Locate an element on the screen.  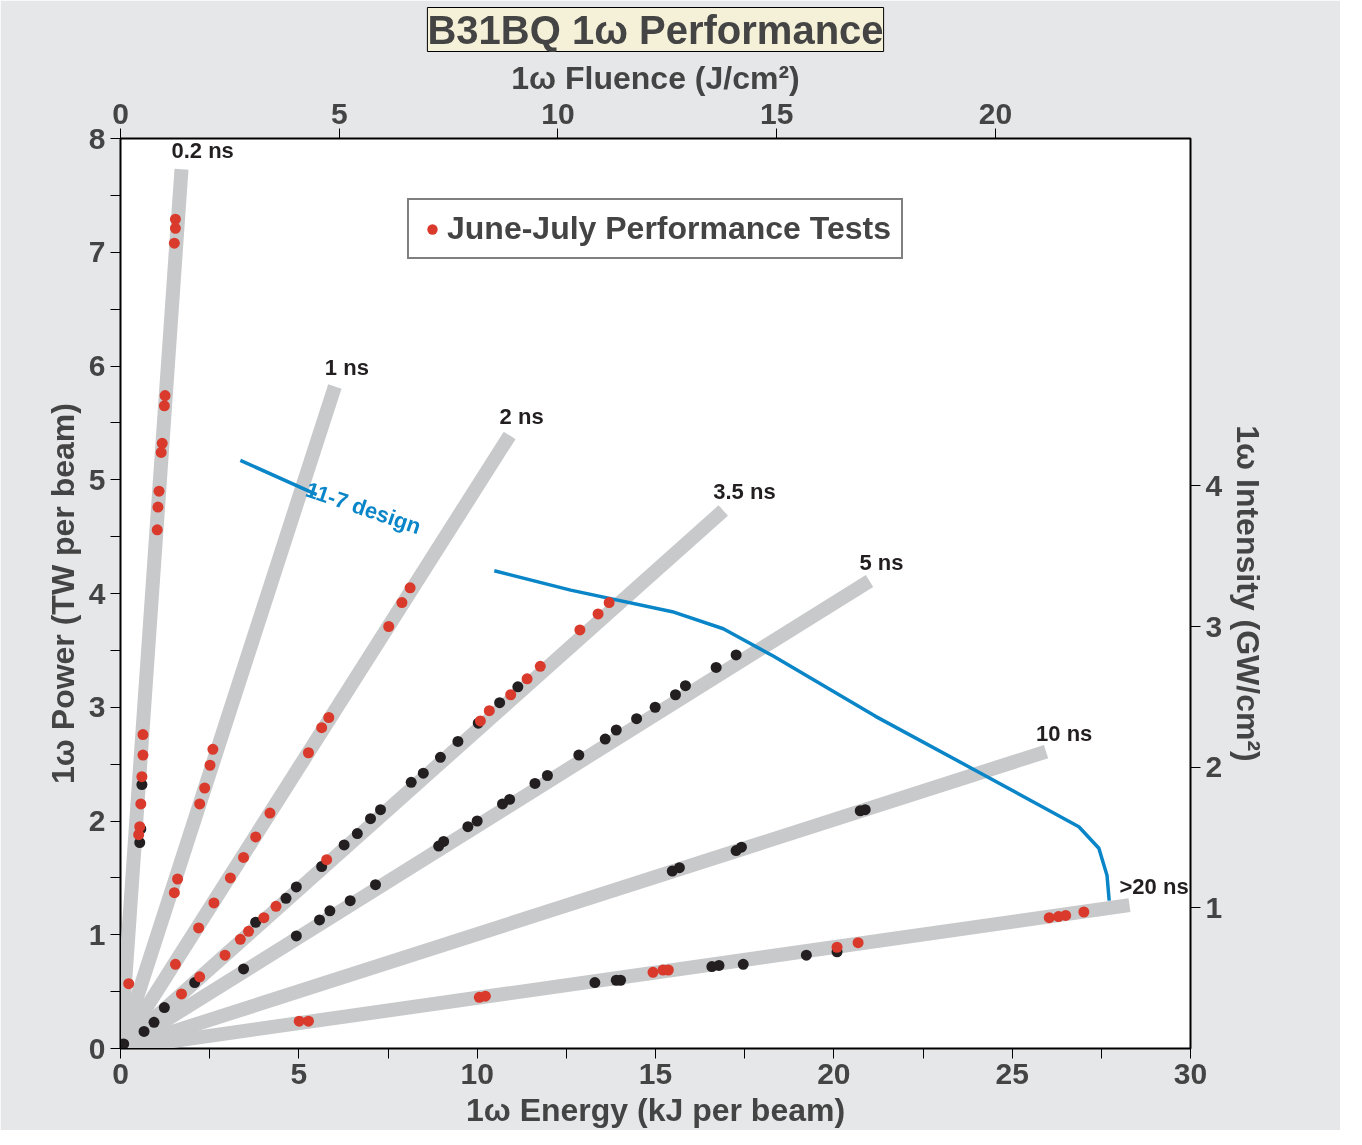
series-label: 2 ns is located at coordinates (521, 417).